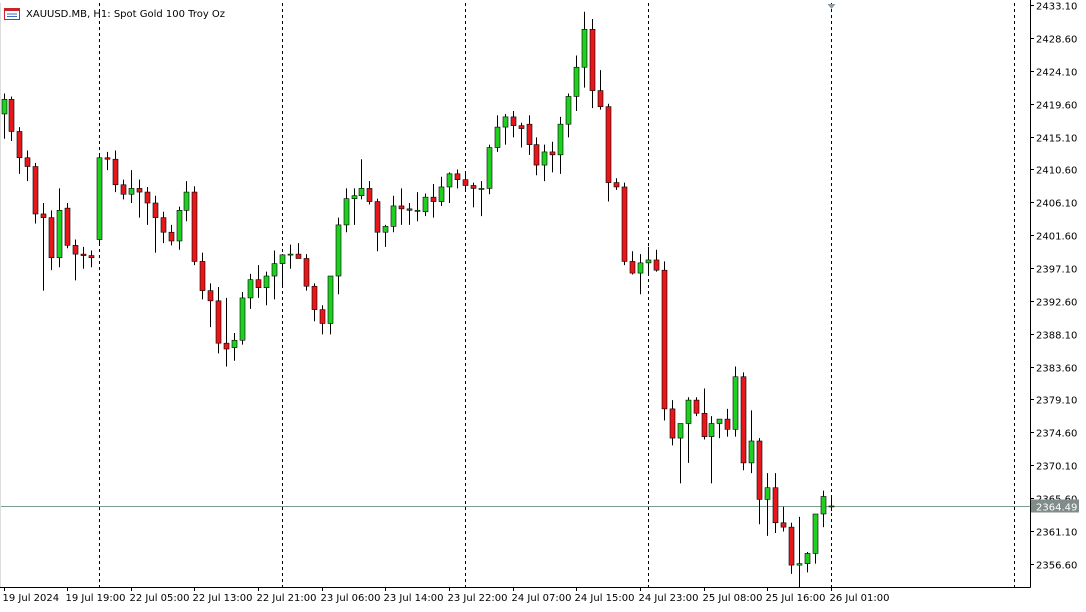 The width and height of the screenshot is (1086, 612). Describe the element at coordinates (831, 6) in the screenshot. I see `chart-shift-marker` at that location.